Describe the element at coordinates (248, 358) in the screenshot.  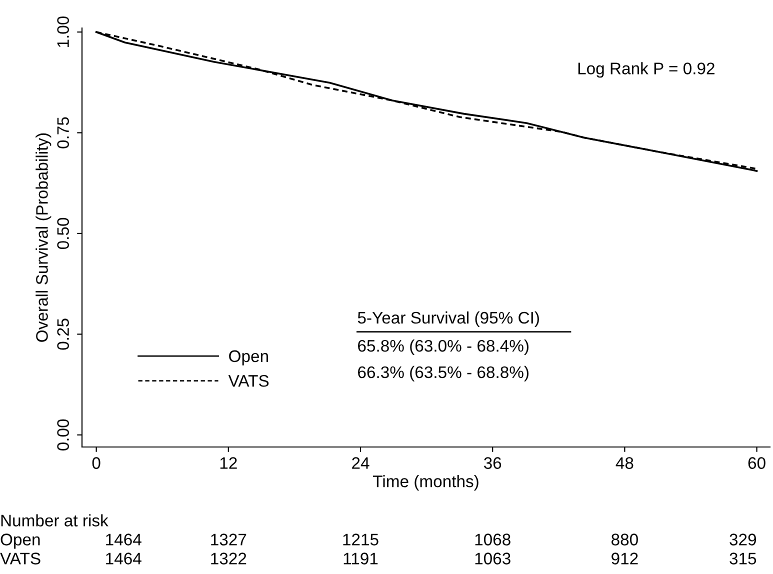
I see `legend-label: Open` at that location.